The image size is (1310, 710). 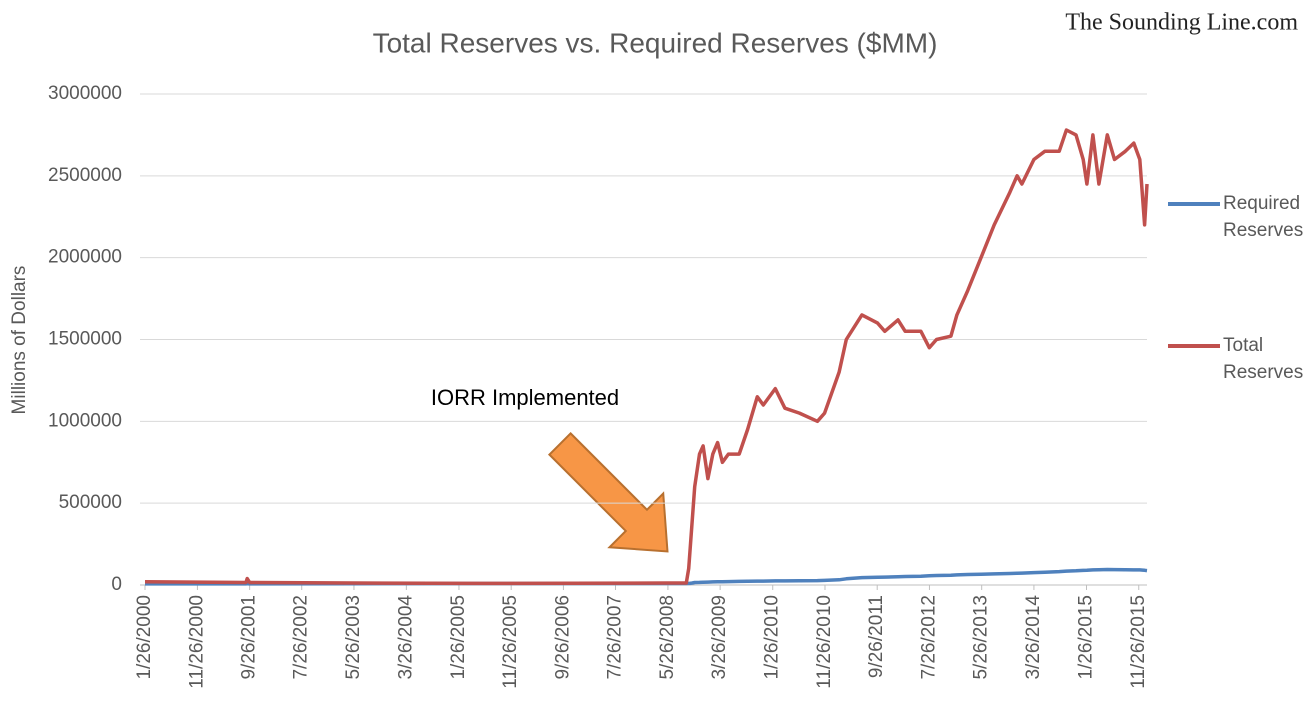 I want to click on x-tick-label: 7/26/2007, so click(x=615, y=637).